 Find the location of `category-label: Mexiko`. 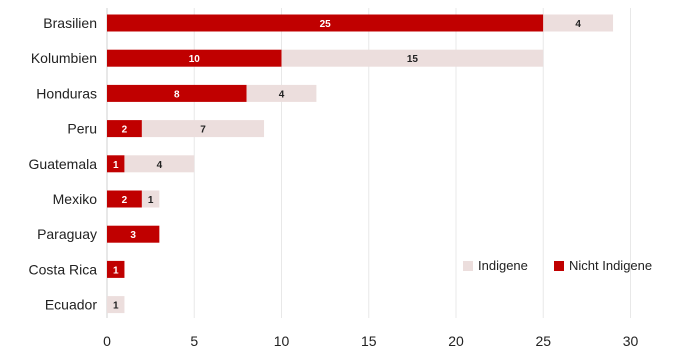

category-label: Mexiko is located at coordinates (75, 199).